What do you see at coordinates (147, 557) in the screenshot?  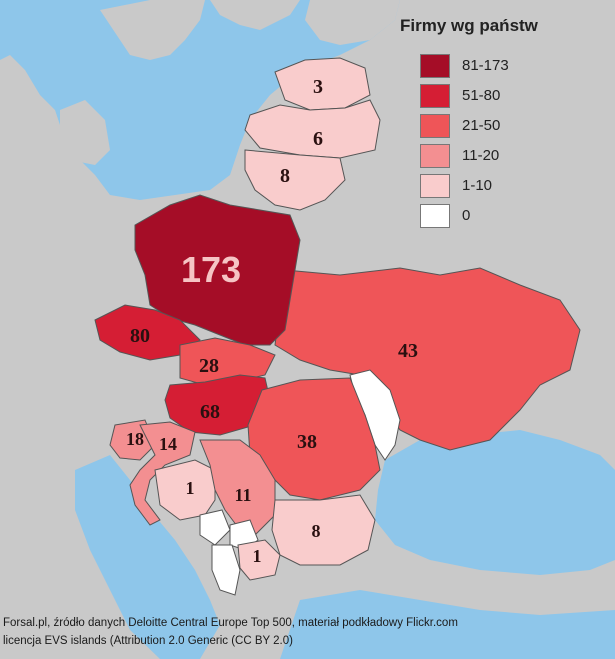 I see `adriatic-sea` at bounding box center [147, 557].